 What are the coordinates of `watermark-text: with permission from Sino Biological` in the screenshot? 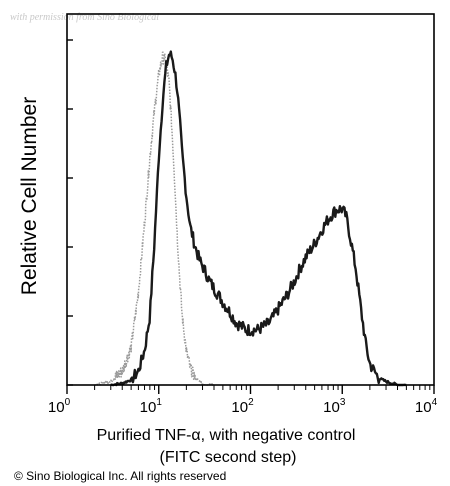 It's located at (84, 17).